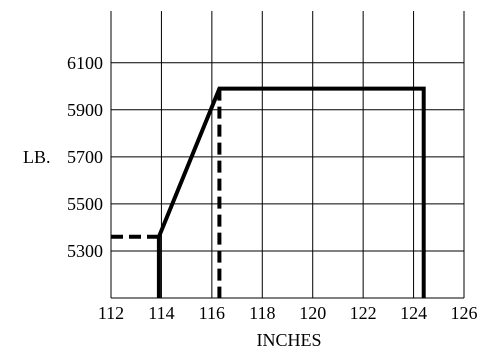 This screenshot has width=488, height=356. I want to click on x-tick-label: 122, so click(363, 313).